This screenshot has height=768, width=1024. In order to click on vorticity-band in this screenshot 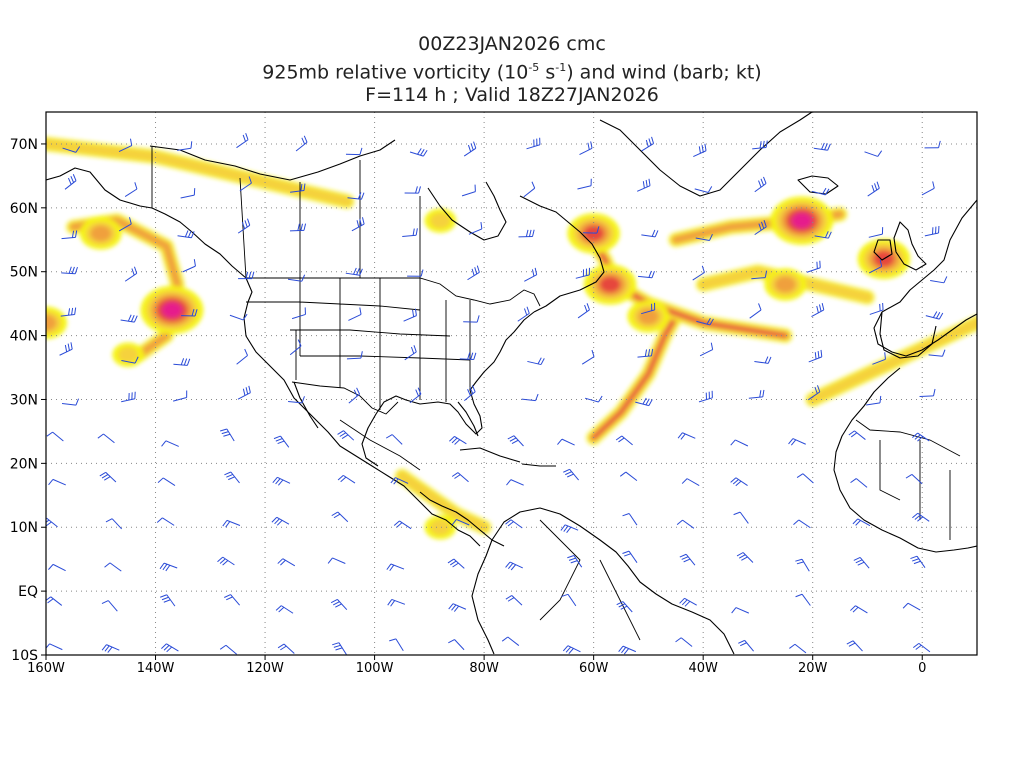, I will do `click(443, 501)`.